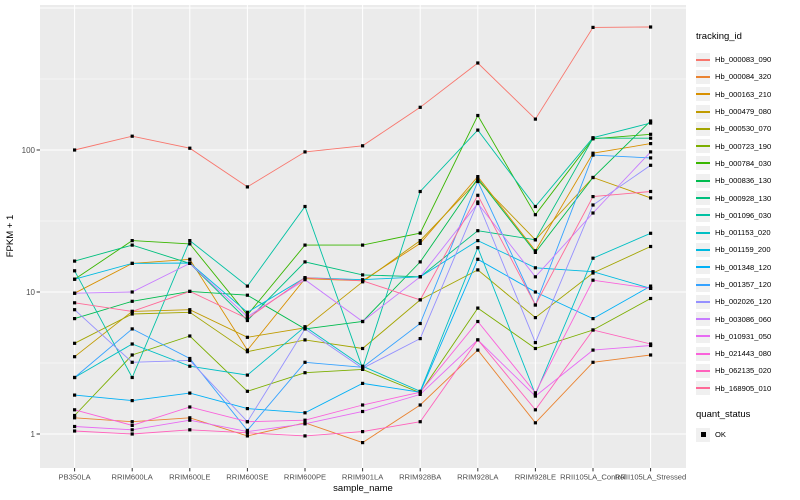 The height and width of the screenshot is (500, 800). I want to click on legend-item-label: Hb_021443_080, so click(743, 354).